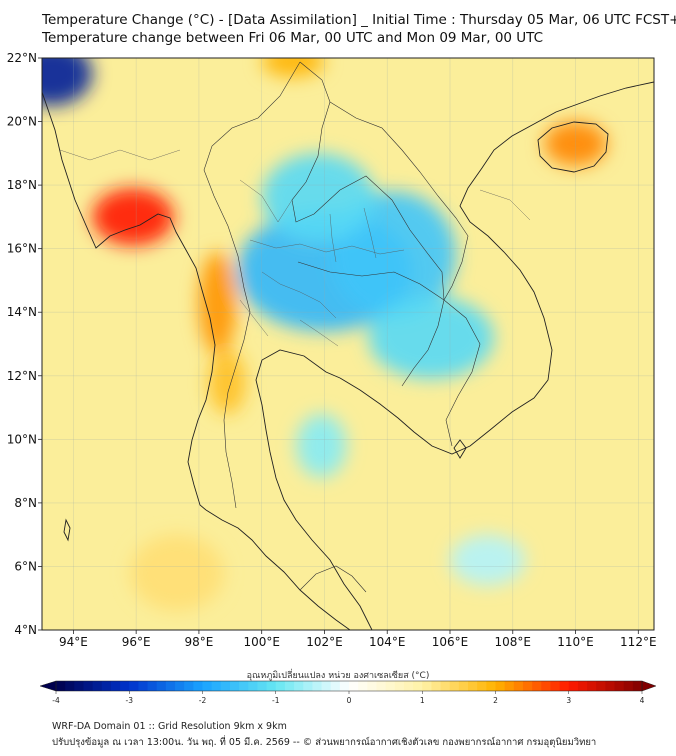  I want to click on colorbar-tick-label: 0, so click(349, 700).